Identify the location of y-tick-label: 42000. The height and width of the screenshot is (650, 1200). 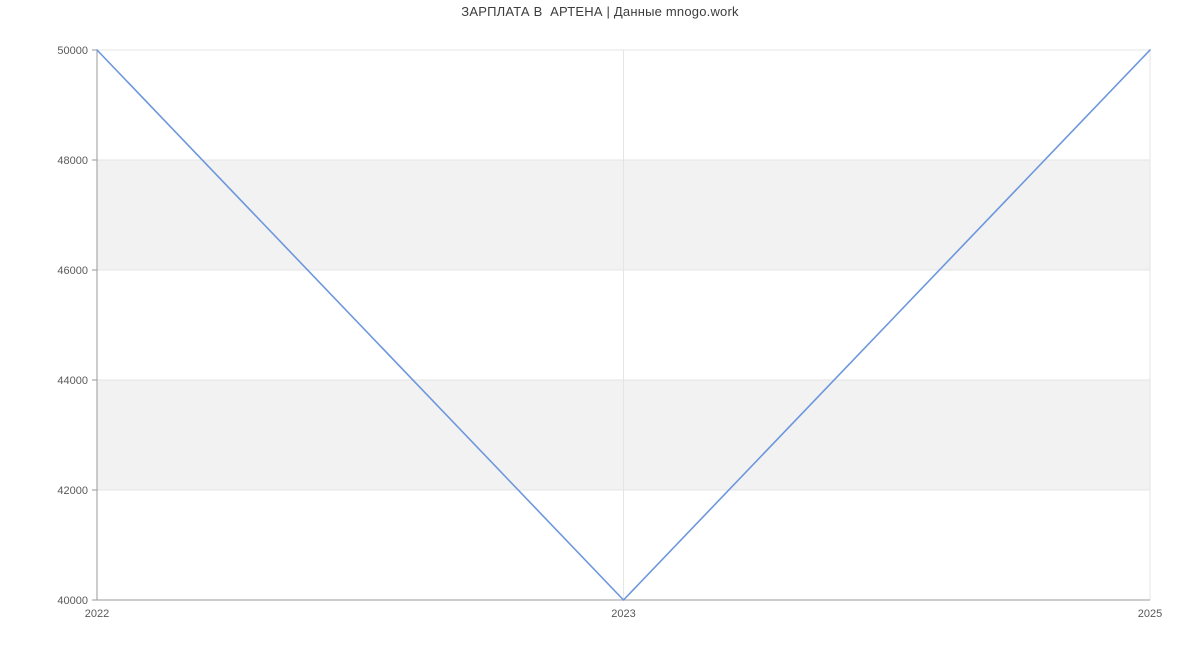
(72, 491).